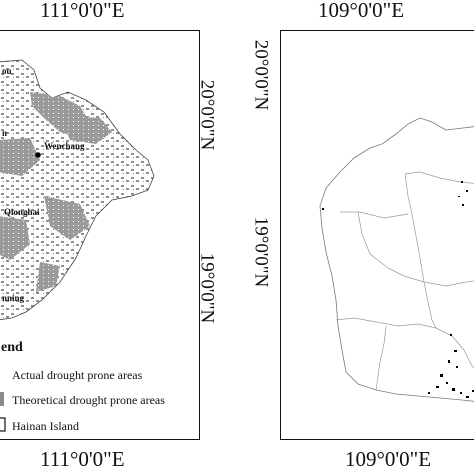  I want to click on left-bottom-longitude-label: 111°0'0"E, so click(82, 459).